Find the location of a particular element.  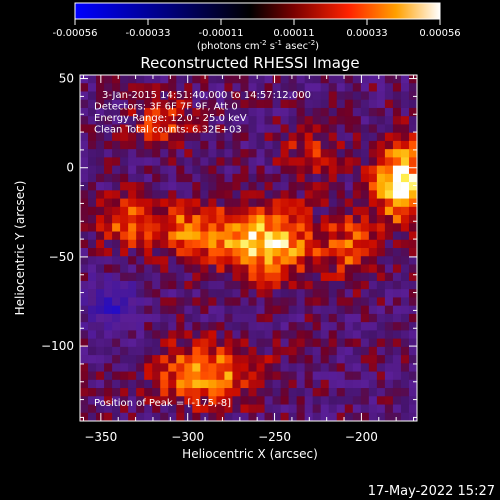

x-tick-label: −250 is located at coordinates (274, 437).